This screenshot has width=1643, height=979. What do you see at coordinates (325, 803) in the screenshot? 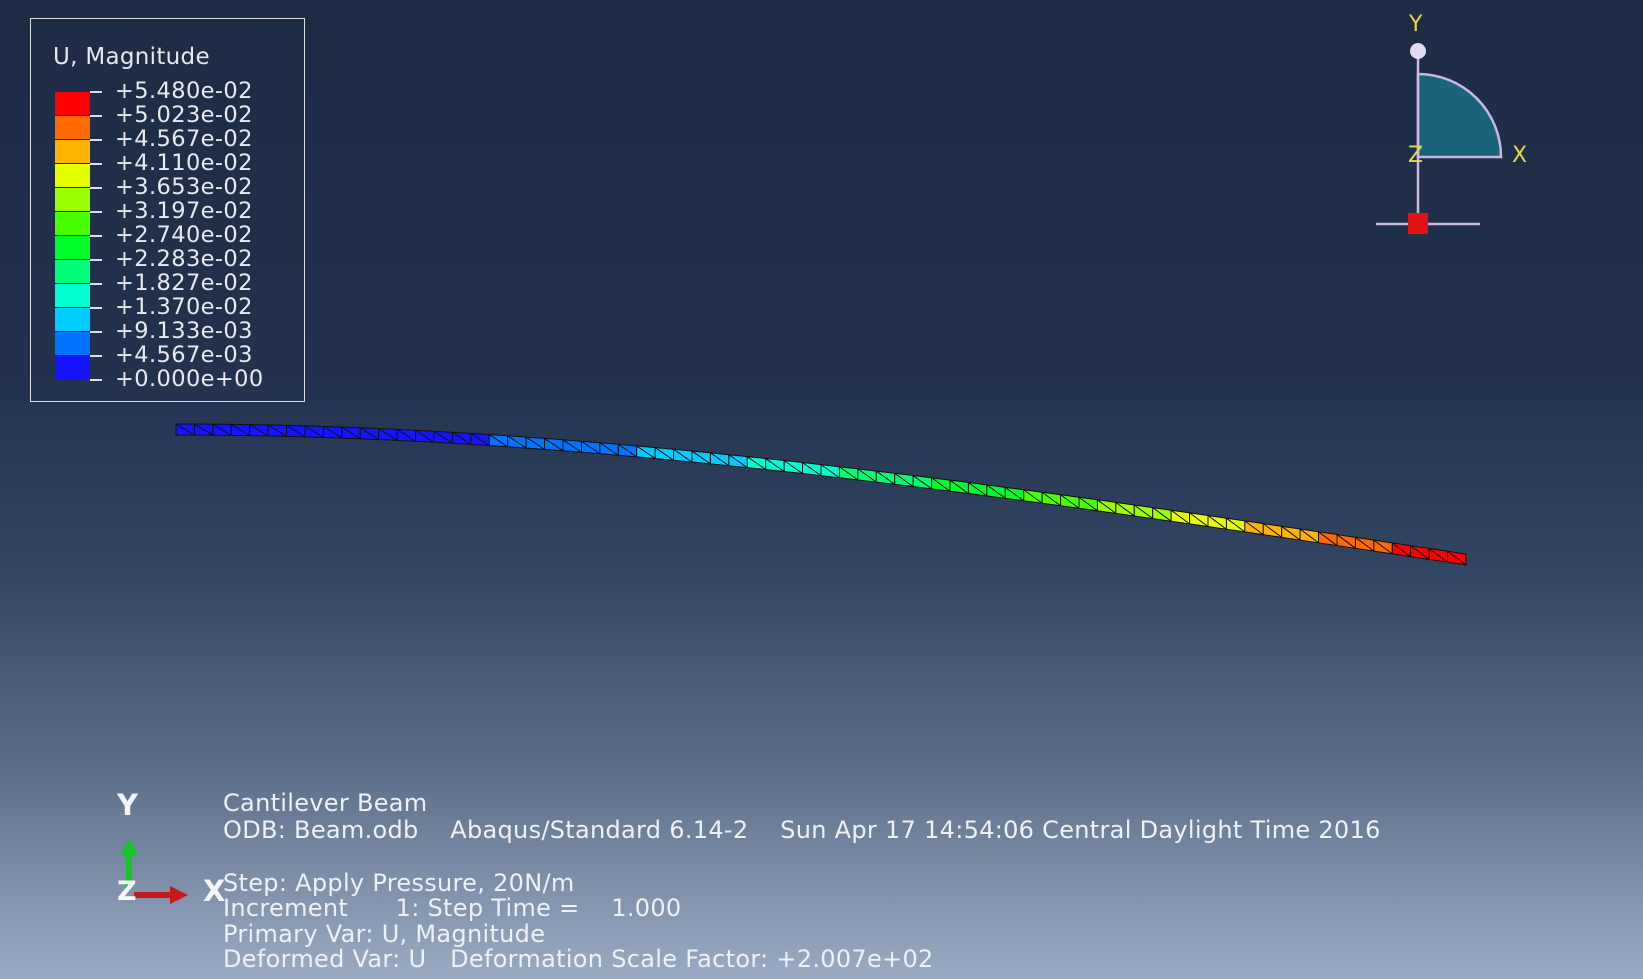
I see `model-title: Cantilever Beam` at bounding box center [325, 803].